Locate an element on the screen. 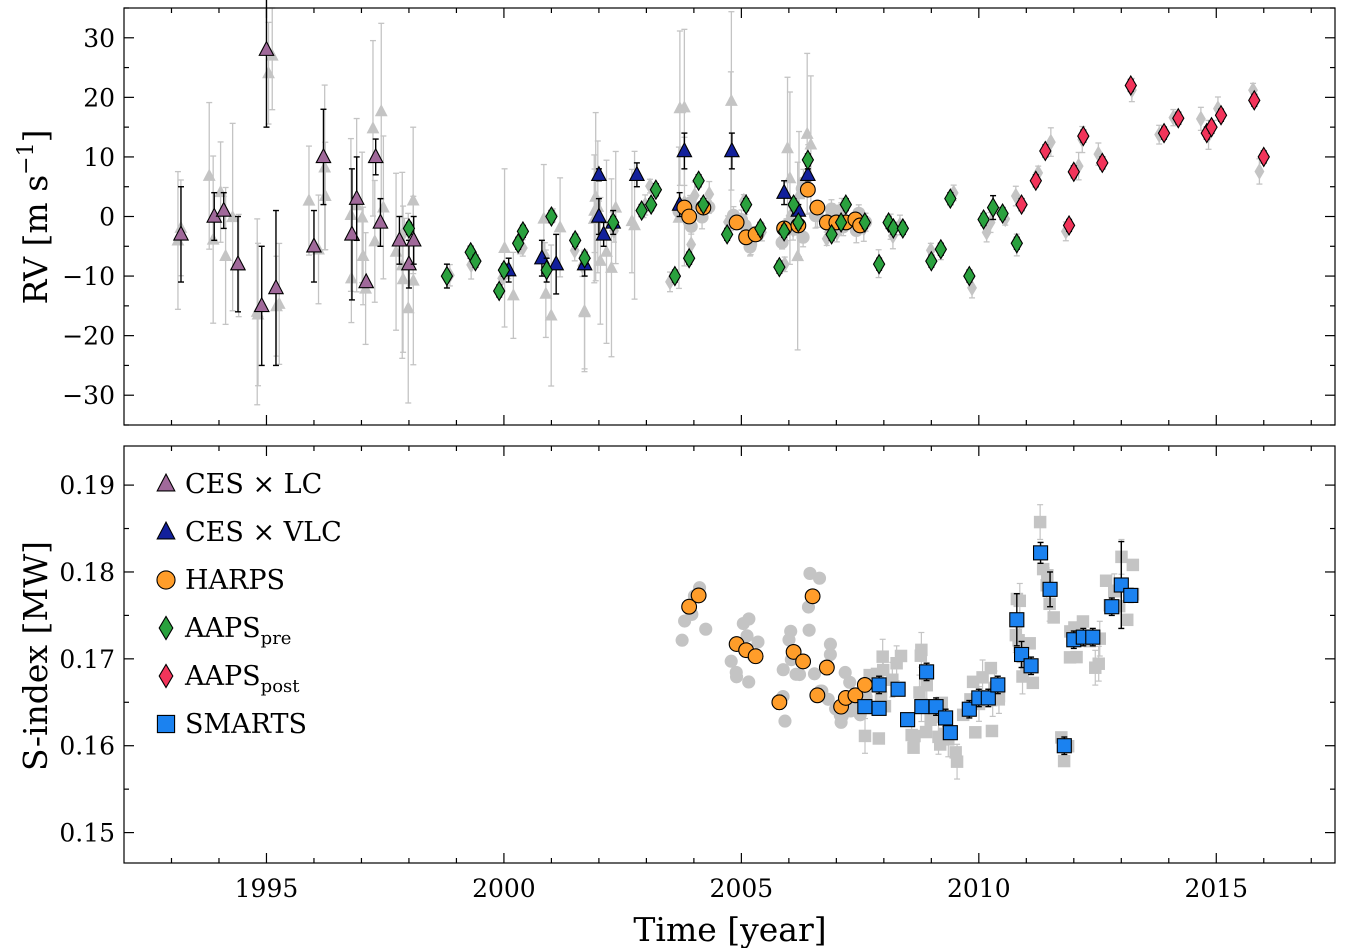  y-tick-label: 0.19 is located at coordinates (87, 485).